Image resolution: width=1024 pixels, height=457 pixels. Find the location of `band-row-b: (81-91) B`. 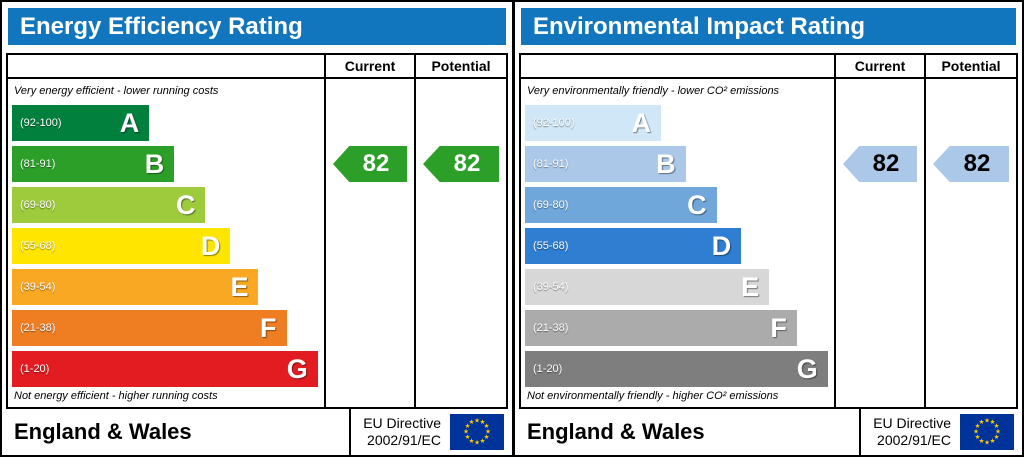

band-row-b: (81-91) B is located at coordinates (605, 164).